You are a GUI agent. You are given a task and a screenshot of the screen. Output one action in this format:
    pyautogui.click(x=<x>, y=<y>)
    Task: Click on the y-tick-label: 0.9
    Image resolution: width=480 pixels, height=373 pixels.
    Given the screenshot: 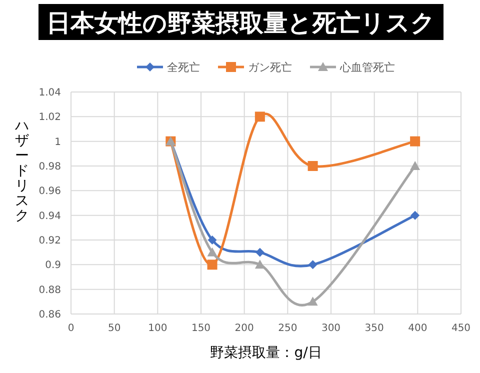 What is the action you would take?
    pyautogui.click(x=53, y=266)
    